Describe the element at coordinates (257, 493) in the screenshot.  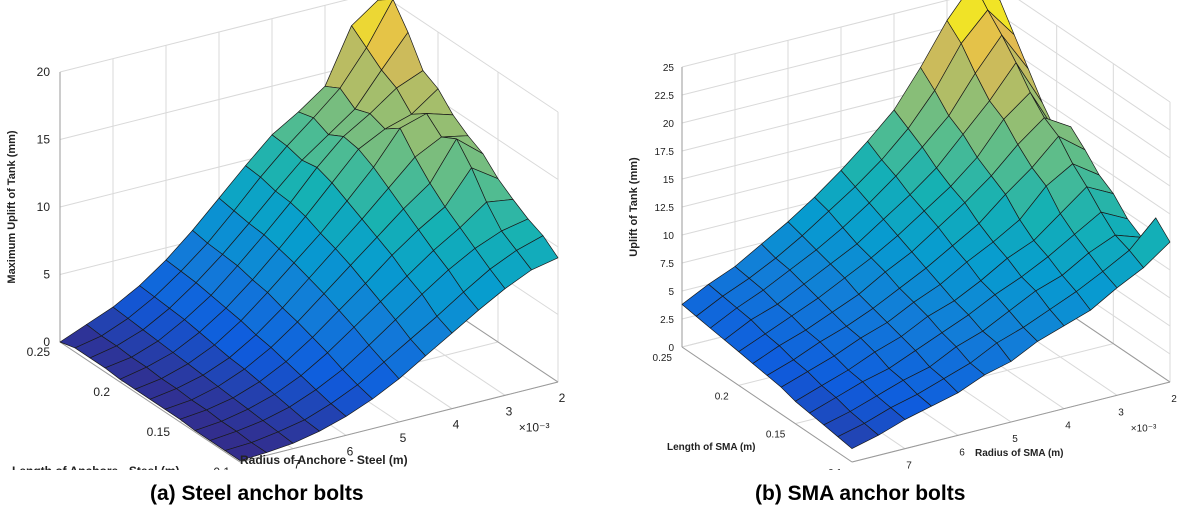
I see `caption-steel: (a) Steel anchor bolts` at that location.